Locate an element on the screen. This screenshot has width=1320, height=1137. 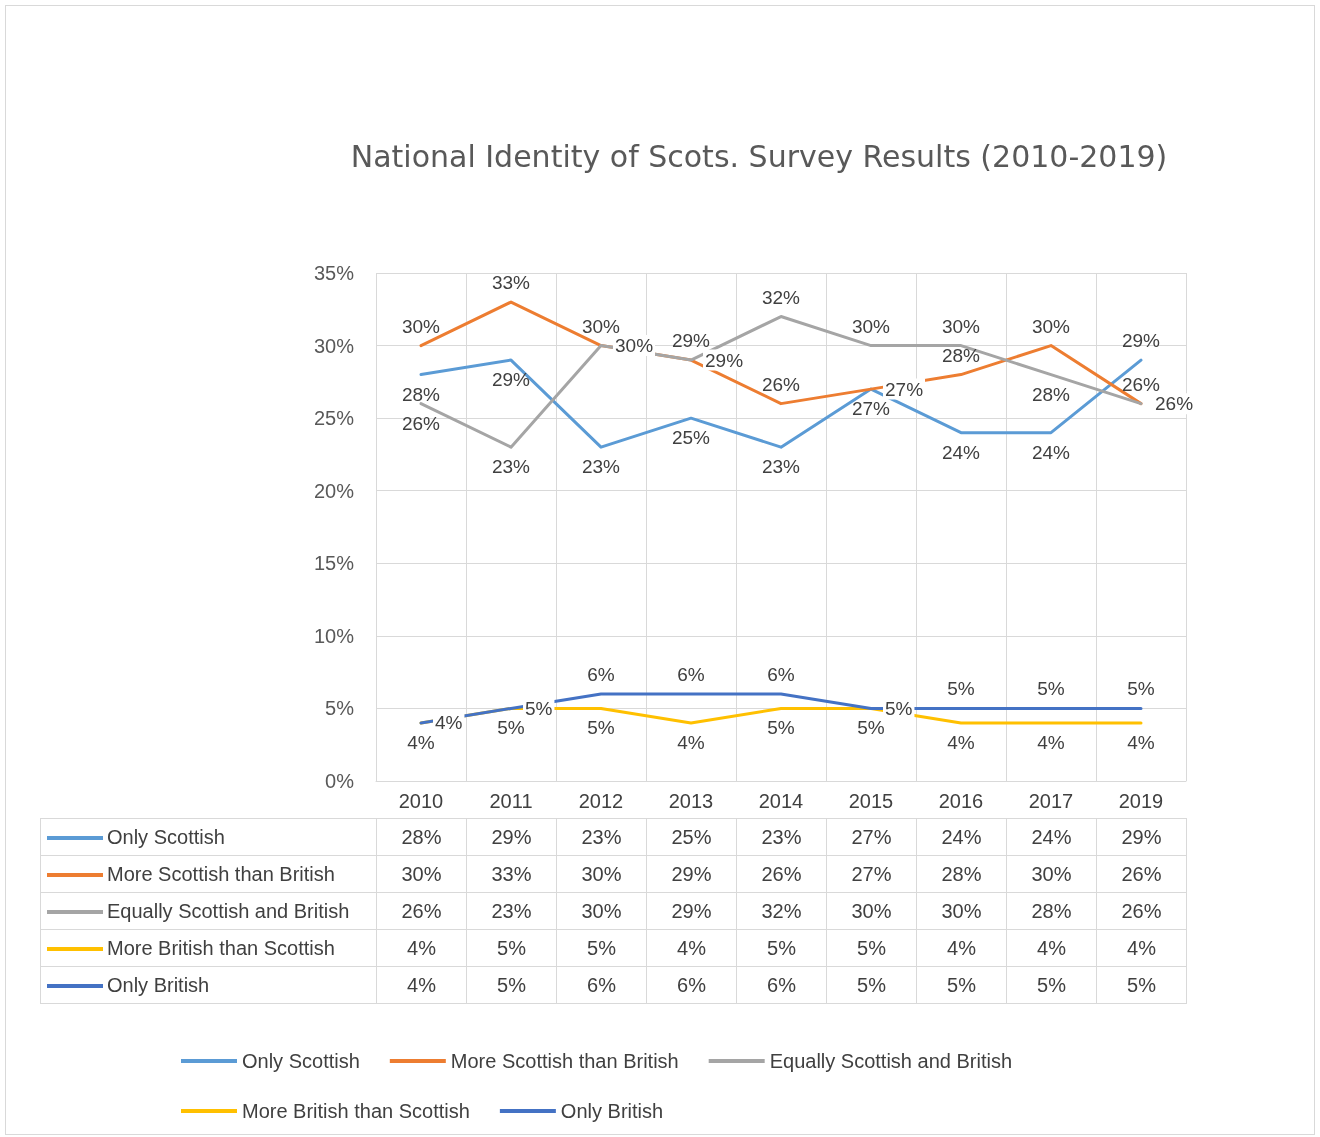
x-tick-label: 2015 is located at coordinates (871, 801).